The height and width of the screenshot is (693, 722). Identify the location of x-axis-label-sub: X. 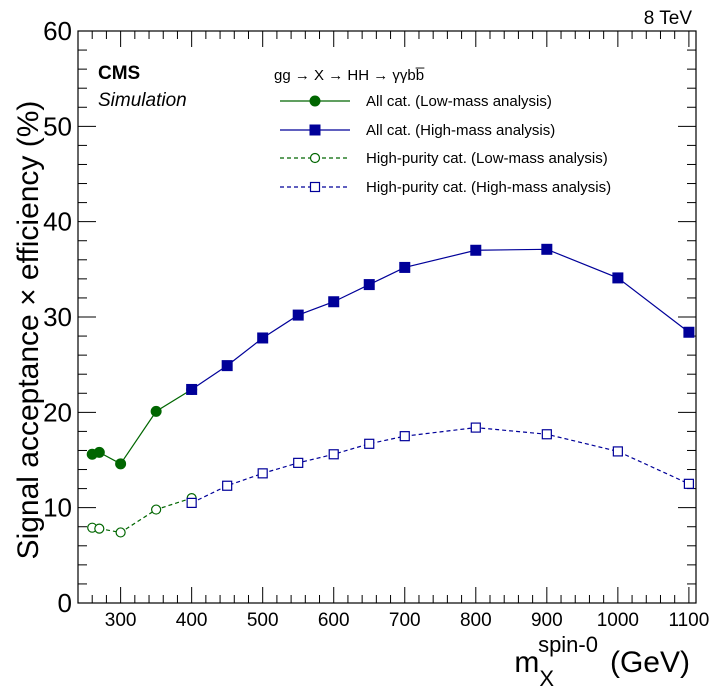
(546, 678).